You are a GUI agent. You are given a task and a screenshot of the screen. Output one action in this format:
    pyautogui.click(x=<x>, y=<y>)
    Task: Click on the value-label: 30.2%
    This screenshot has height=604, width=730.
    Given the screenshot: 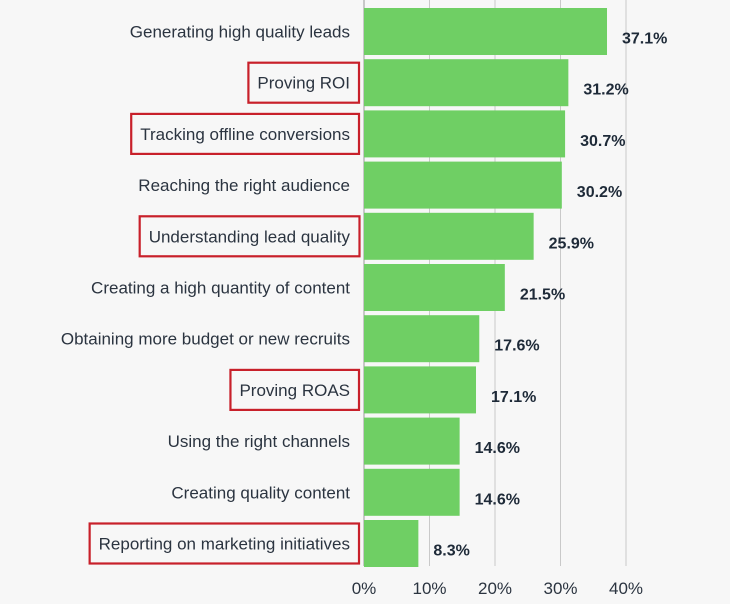 What is the action you would take?
    pyautogui.click(x=599, y=192)
    